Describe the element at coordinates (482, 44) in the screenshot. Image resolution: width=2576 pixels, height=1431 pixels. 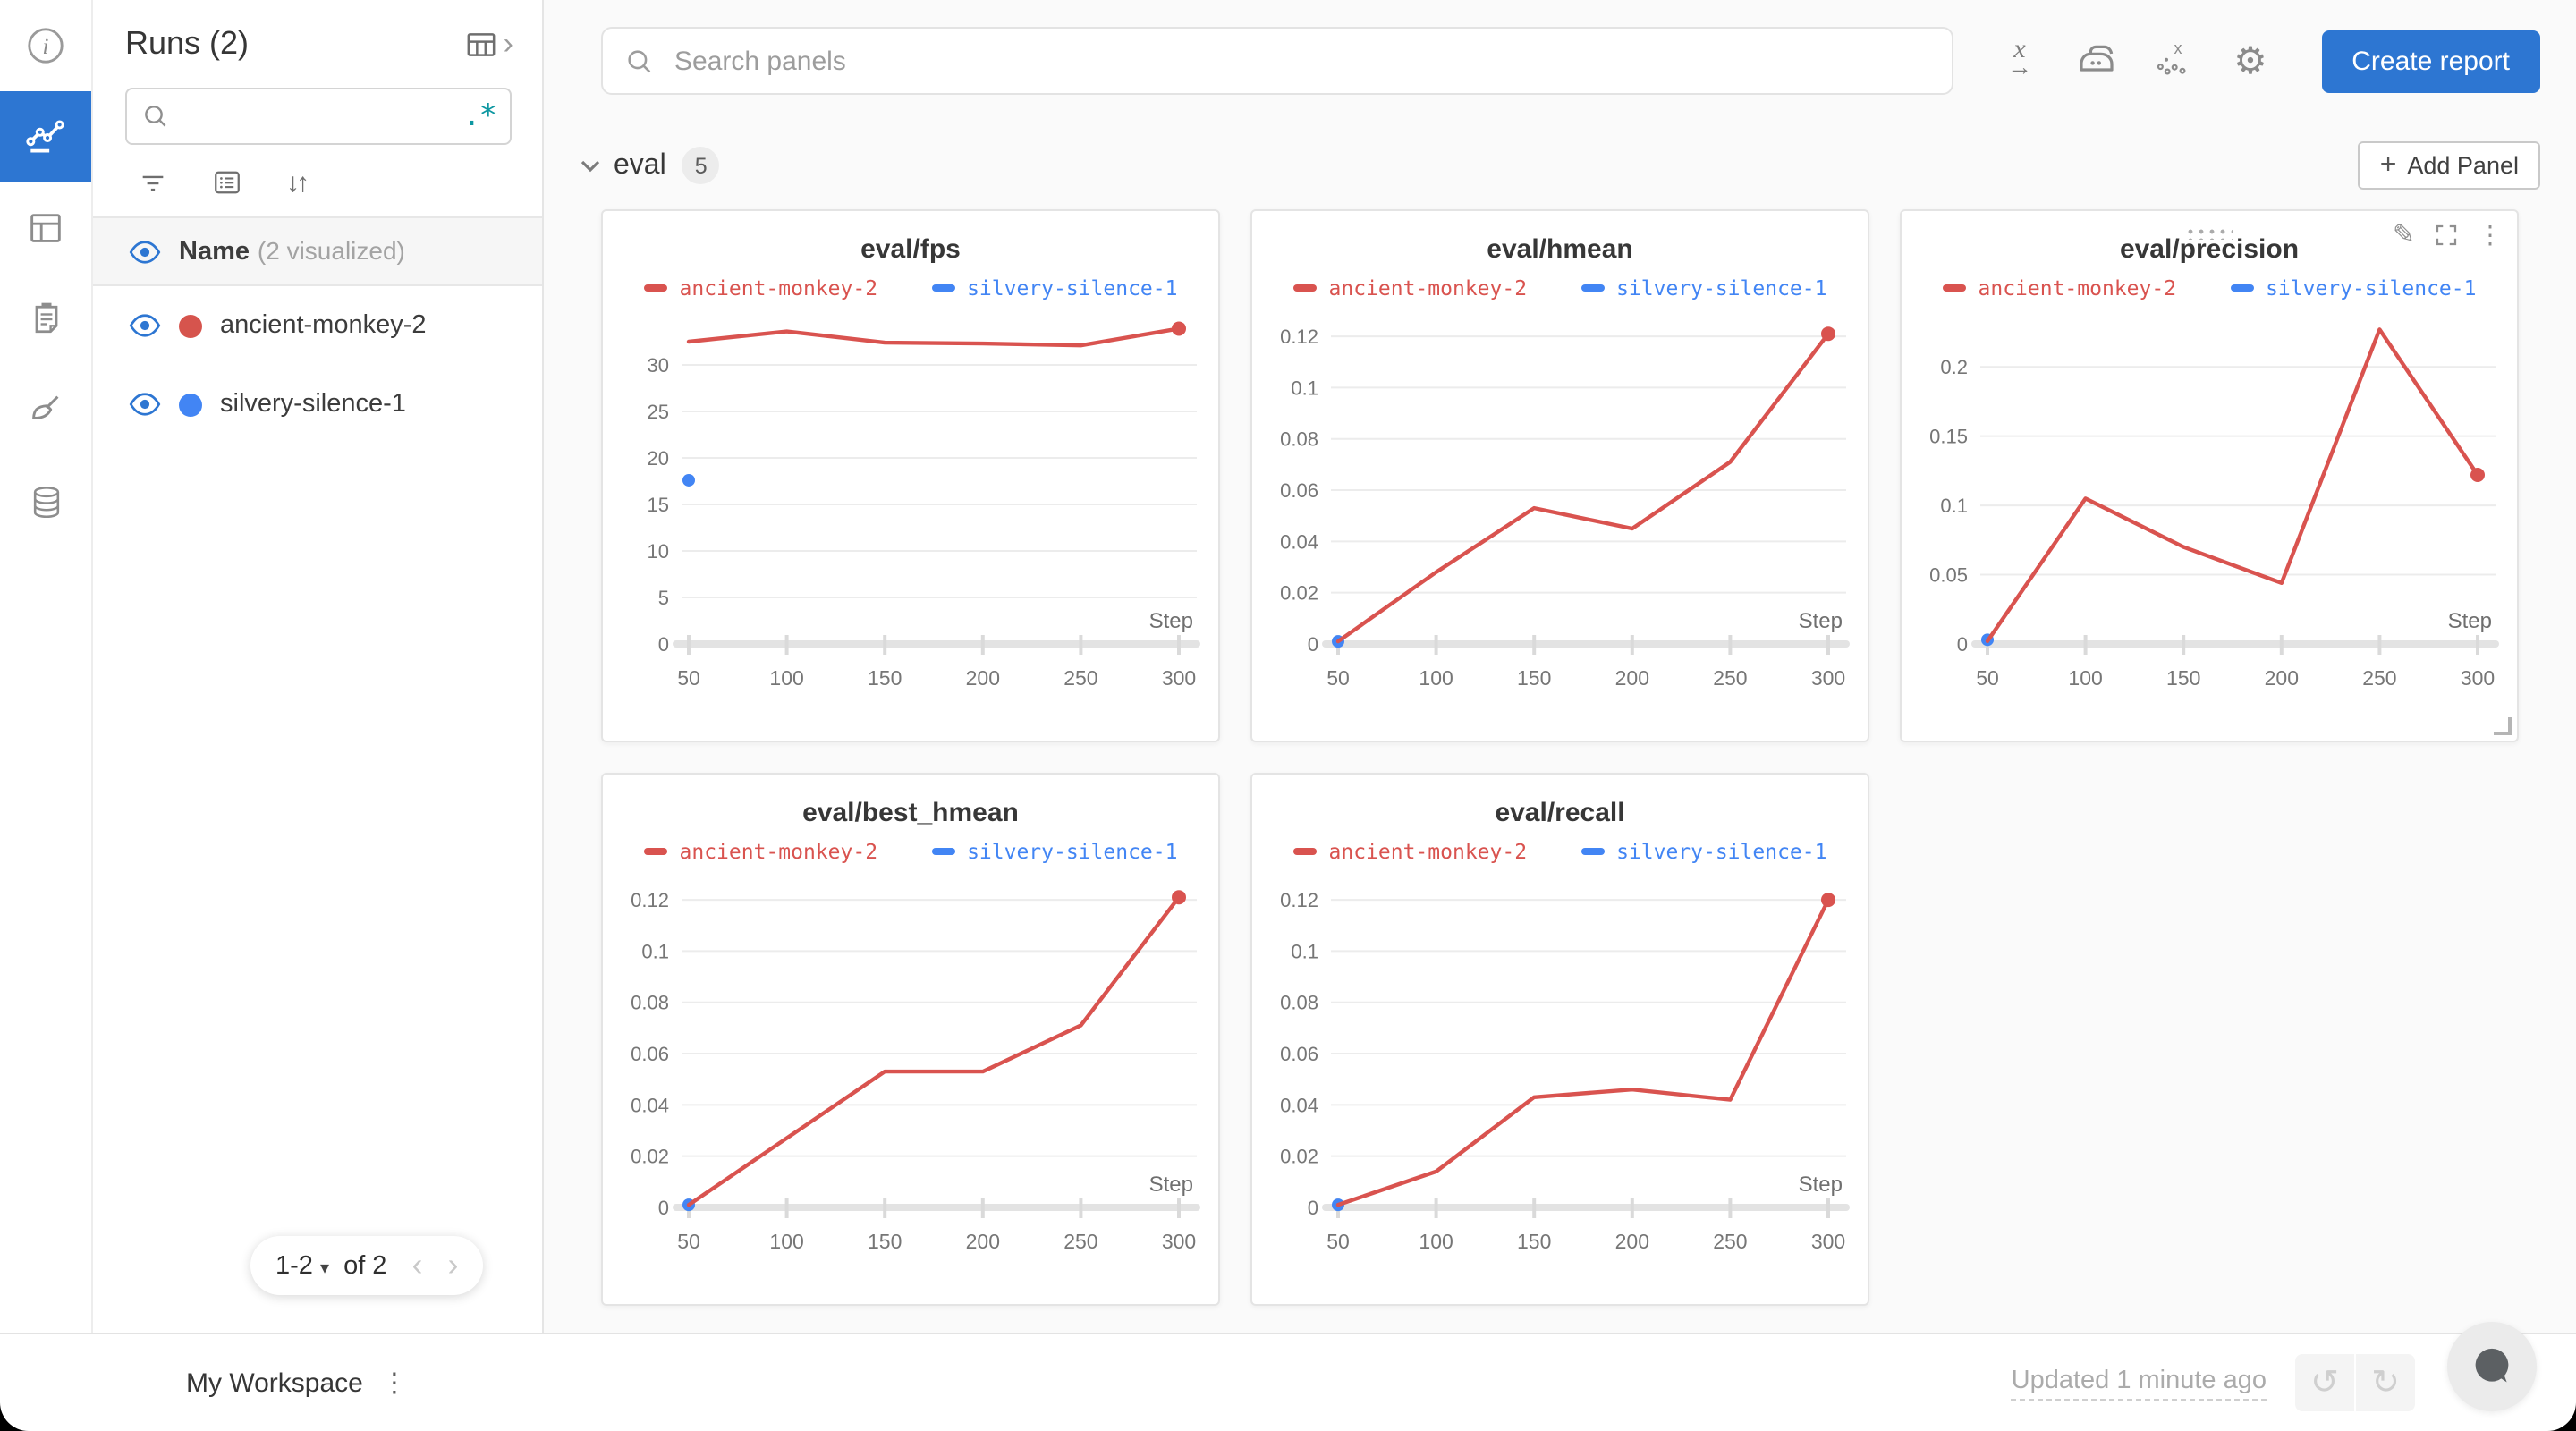
I see `runs-table-icon` at that location.